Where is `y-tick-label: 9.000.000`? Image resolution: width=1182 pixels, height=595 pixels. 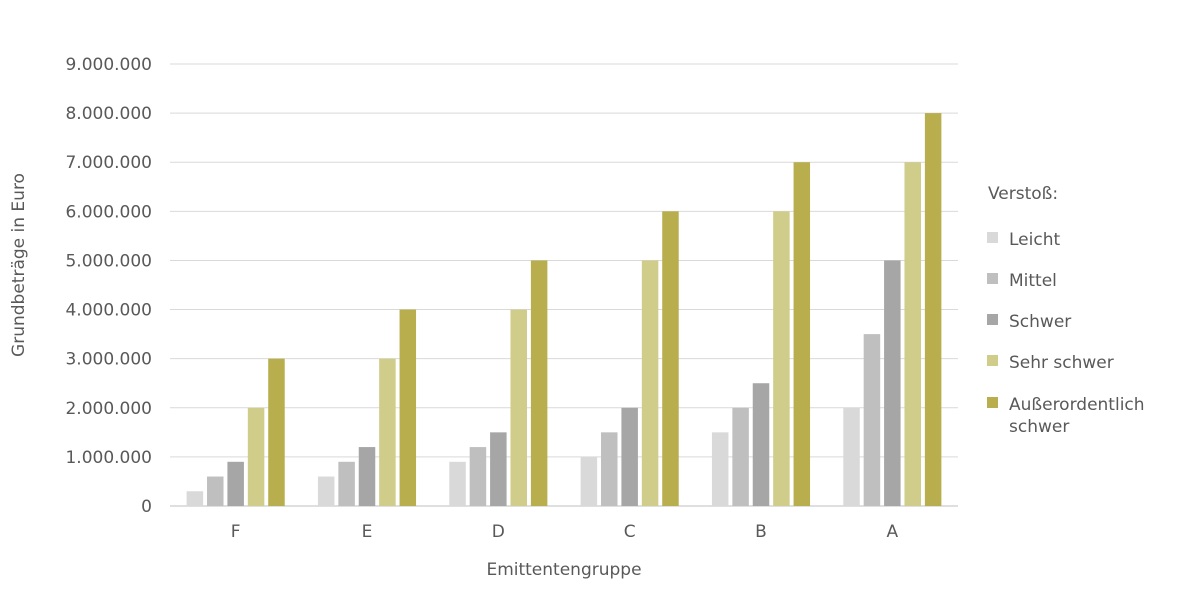 y-tick-label: 9.000.000 is located at coordinates (108, 65).